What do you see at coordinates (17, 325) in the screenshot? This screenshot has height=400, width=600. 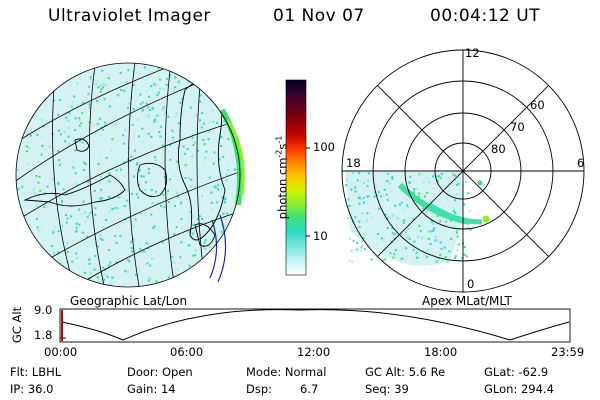 I see `altitude-axis-label: GC Alt` at bounding box center [17, 325].